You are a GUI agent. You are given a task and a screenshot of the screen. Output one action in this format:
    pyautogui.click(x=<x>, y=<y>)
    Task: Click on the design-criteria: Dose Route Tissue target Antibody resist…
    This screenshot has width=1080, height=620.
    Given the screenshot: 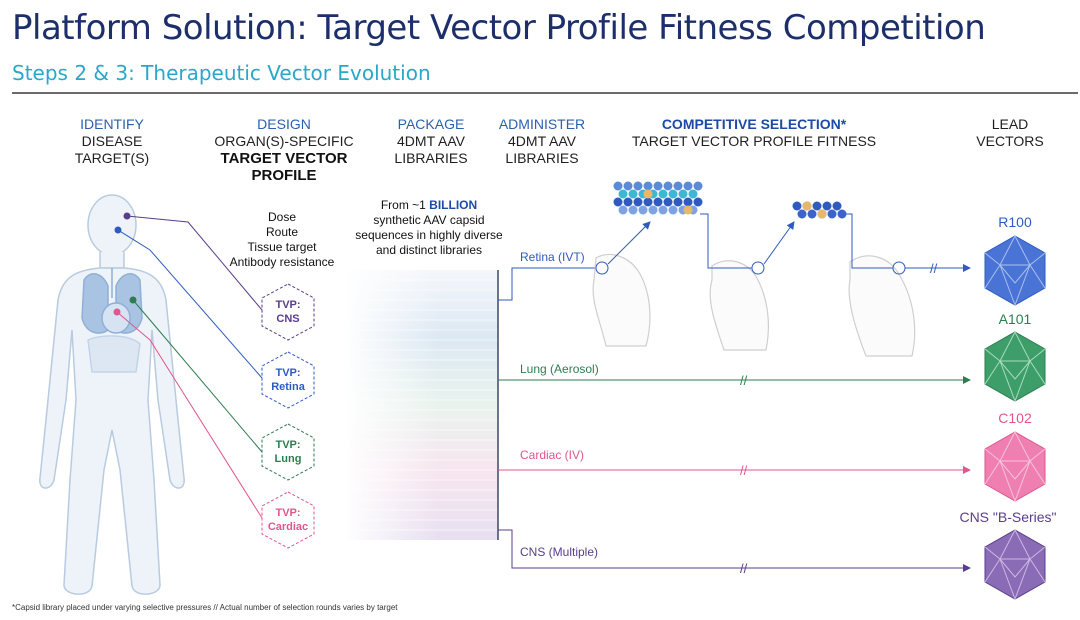 What is the action you would take?
    pyautogui.click(x=282, y=240)
    